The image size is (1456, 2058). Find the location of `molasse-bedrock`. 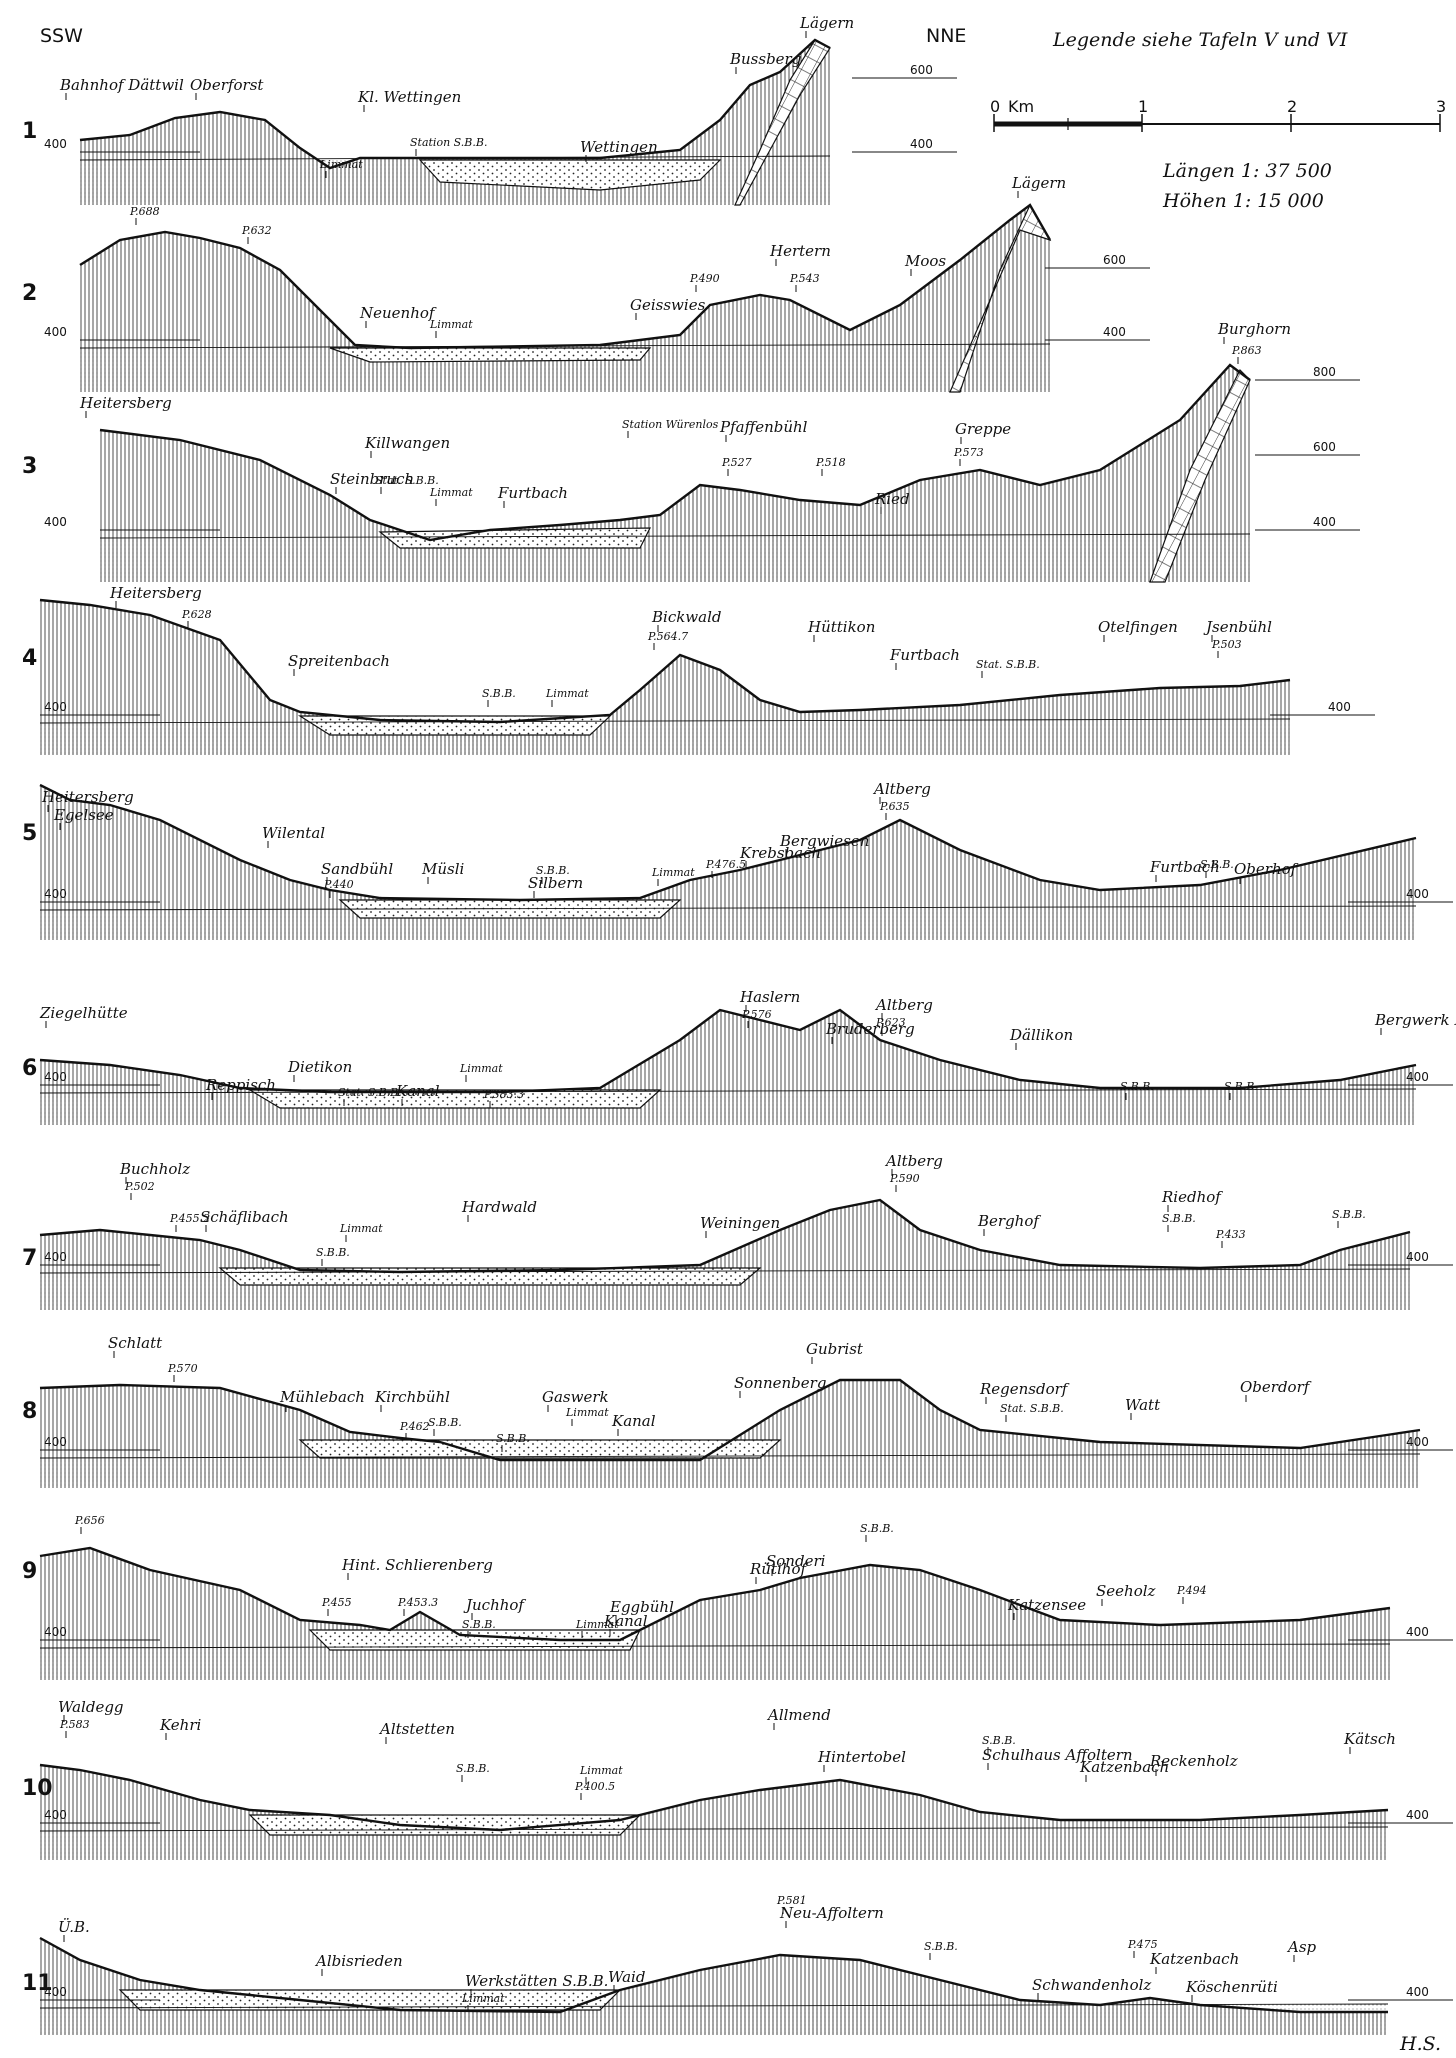

molasse-bedrock is located at coordinates (675, 473).